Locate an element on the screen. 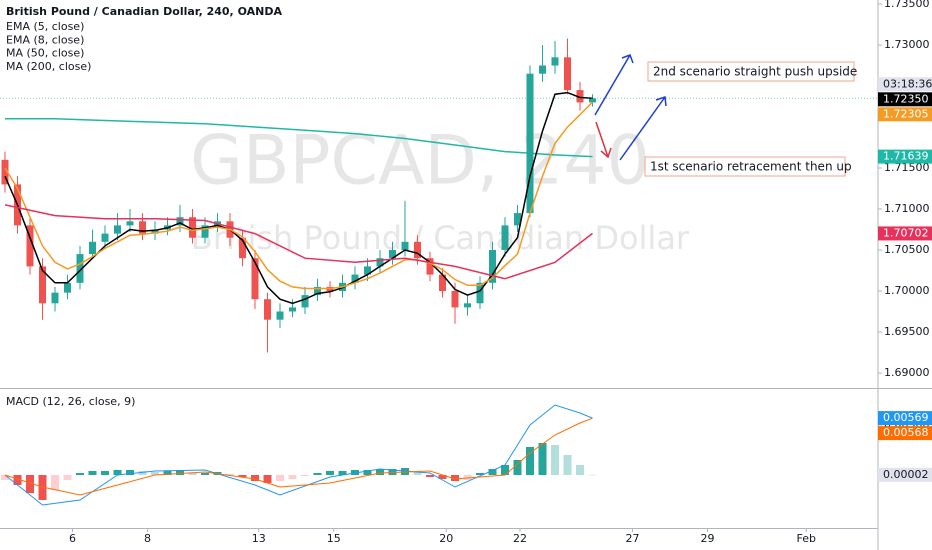 The image size is (932, 550). y-tick-label: 1.69500 is located at coordinates (907, 331).